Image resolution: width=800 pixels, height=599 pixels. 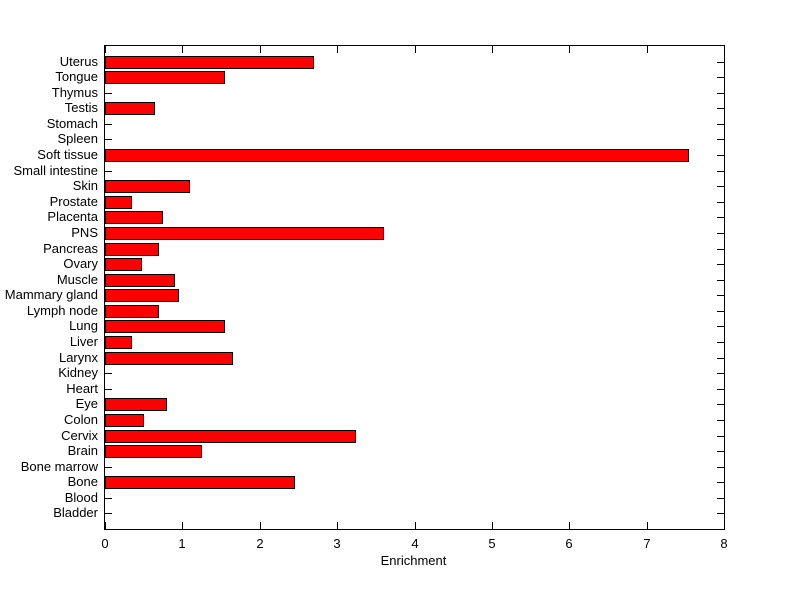 What do you see at coordinates (81, 497) in the screenshot?
I see `y-tick-label-blood: Blood` at bounding box center [81, 497].